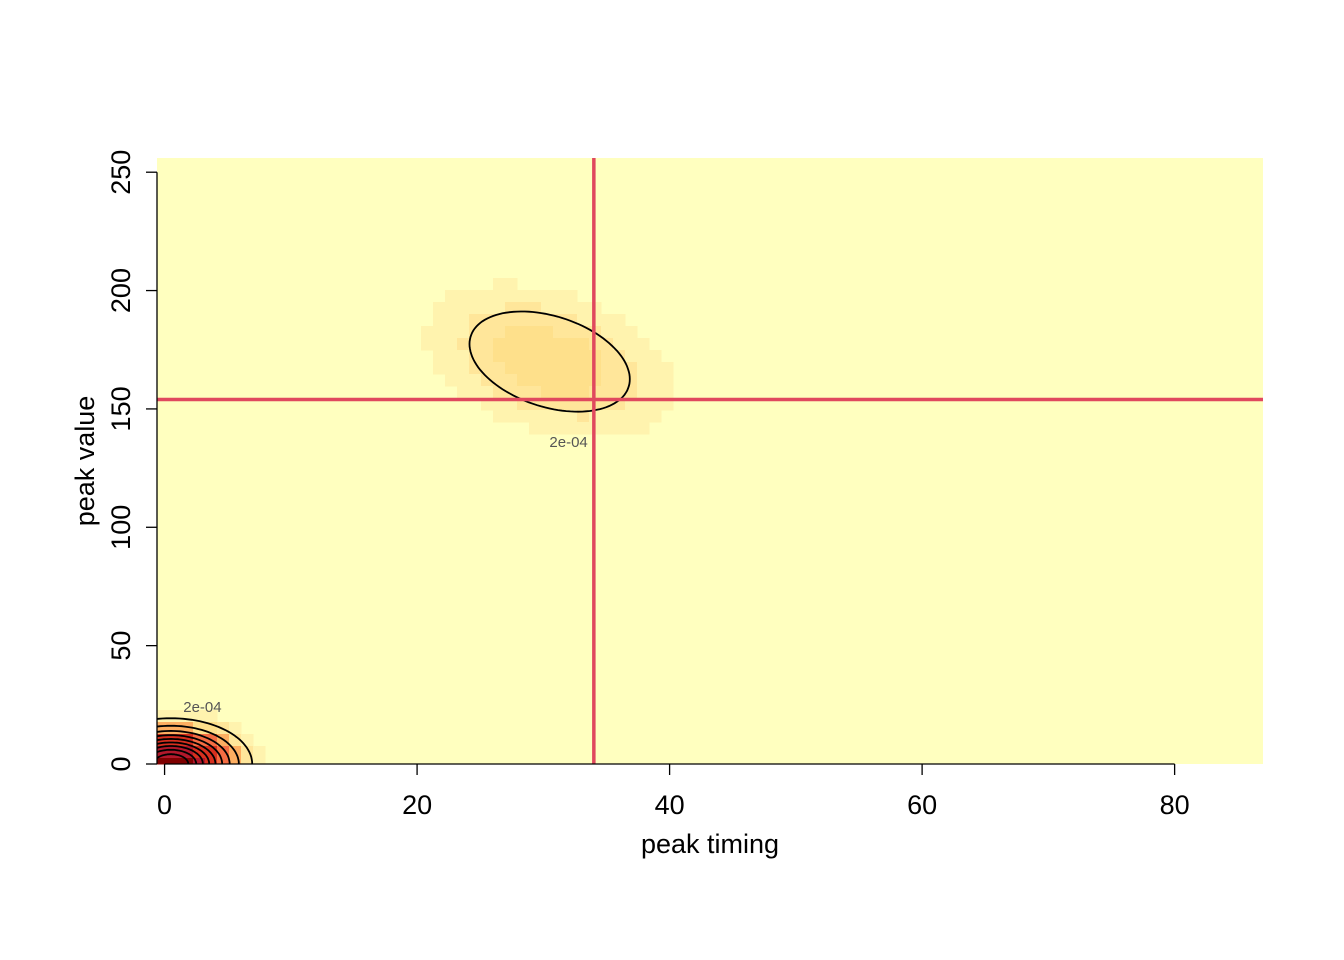 Image resolution: width=1344 pixels, height=960 pixels. Describe the element at coordinates (121, 527) in the screenshot. I see `y-tick-label: 100` at that location.